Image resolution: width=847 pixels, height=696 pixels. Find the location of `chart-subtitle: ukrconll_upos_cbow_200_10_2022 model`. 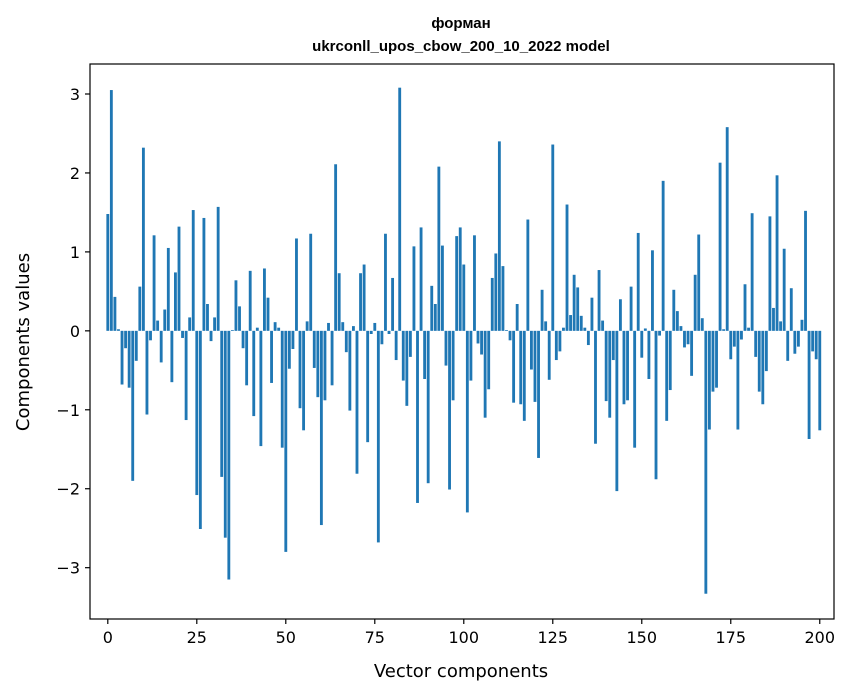

chart-subtitle: ukrconll_upos_cbow_200_10_2022 model is located at coordinates (461, 46).